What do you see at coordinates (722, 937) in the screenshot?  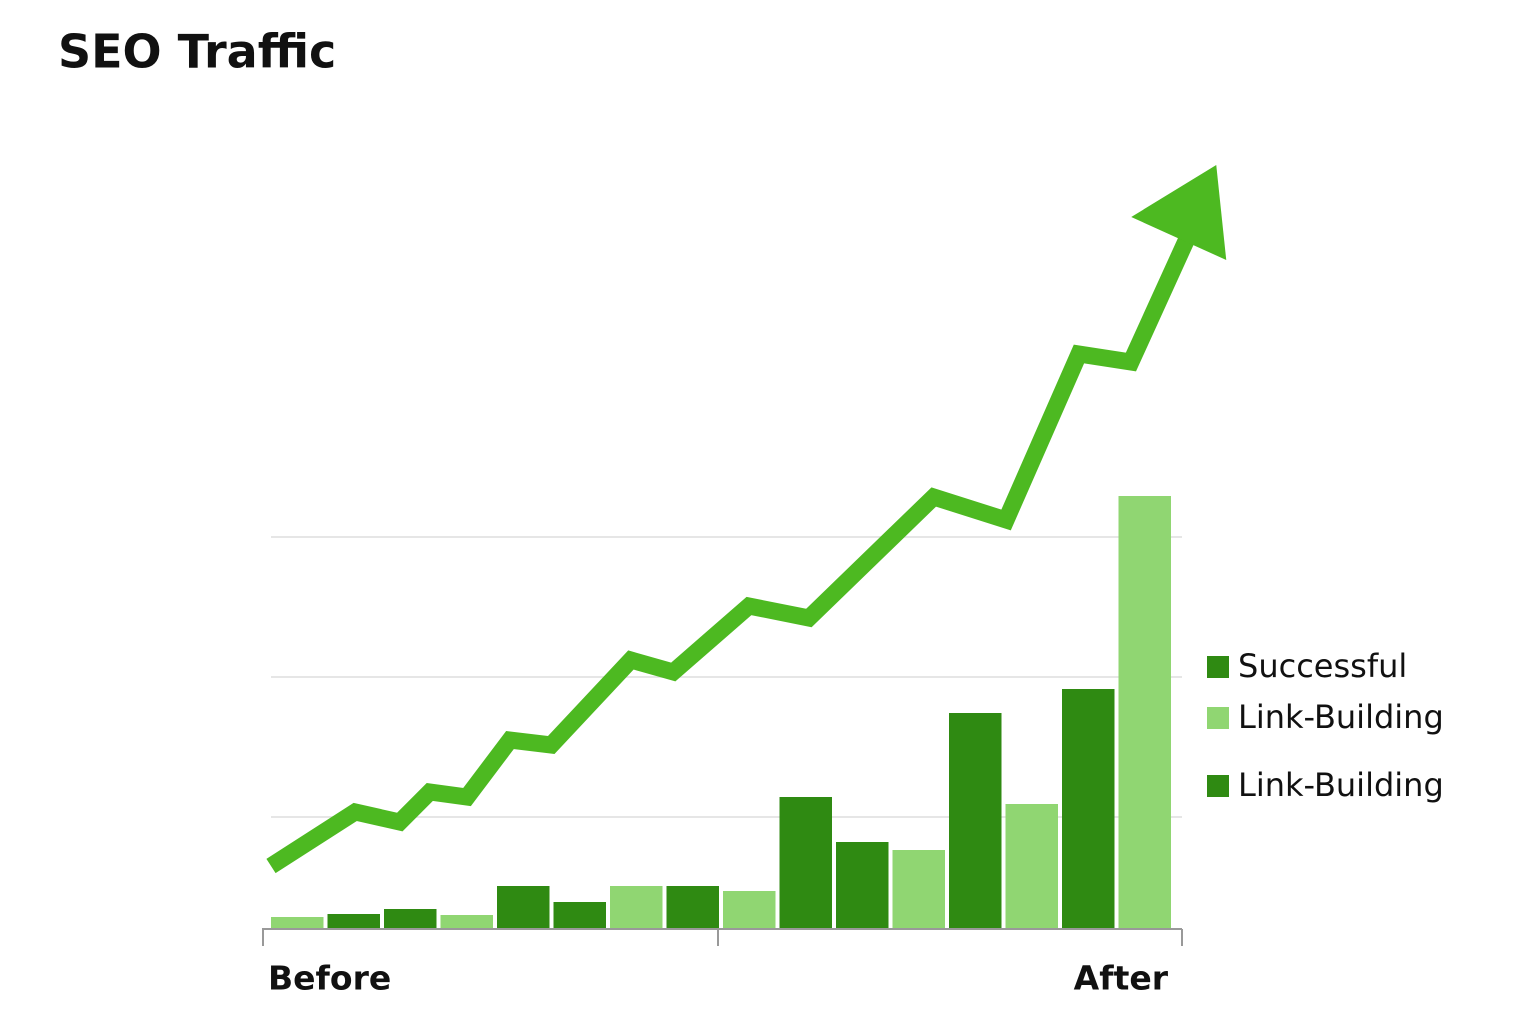 I see `x-axis` at bounding box center [722, 937].